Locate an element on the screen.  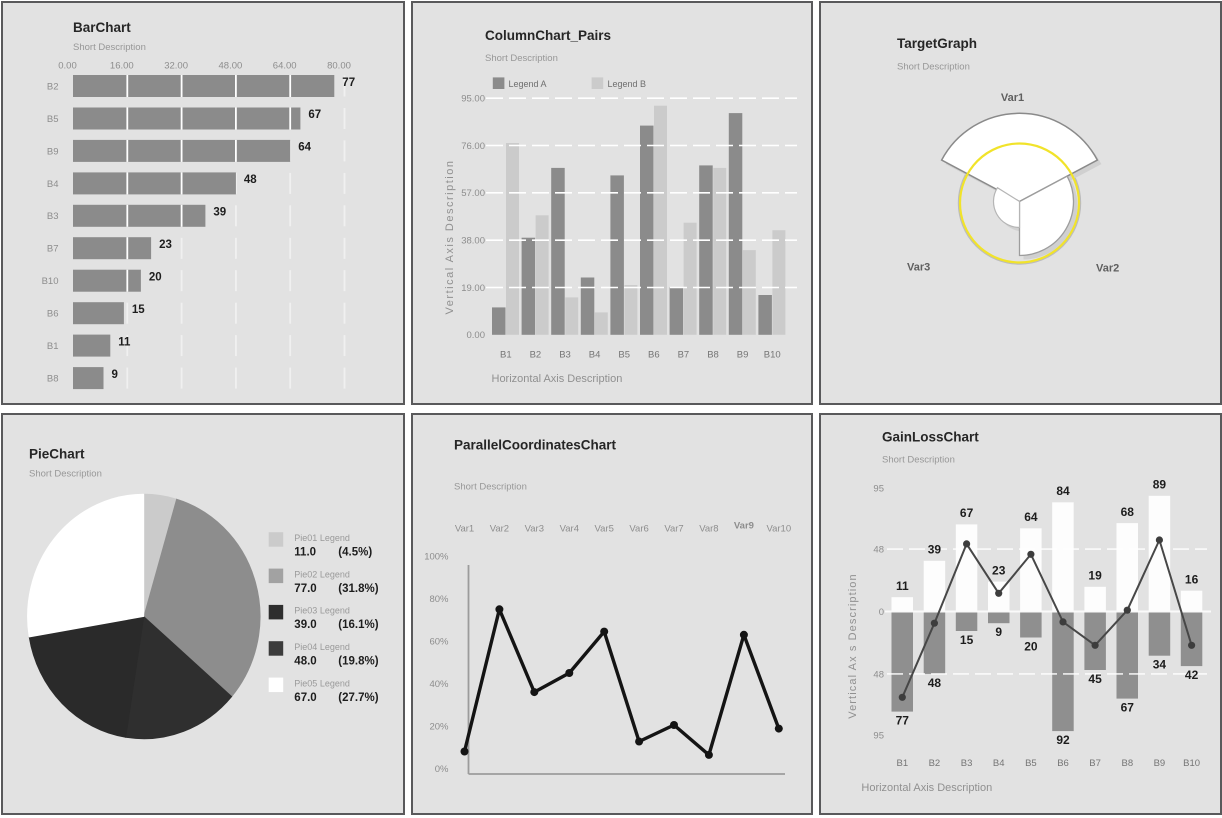
svg-text: BarChart is located at coordinates (102, 27).